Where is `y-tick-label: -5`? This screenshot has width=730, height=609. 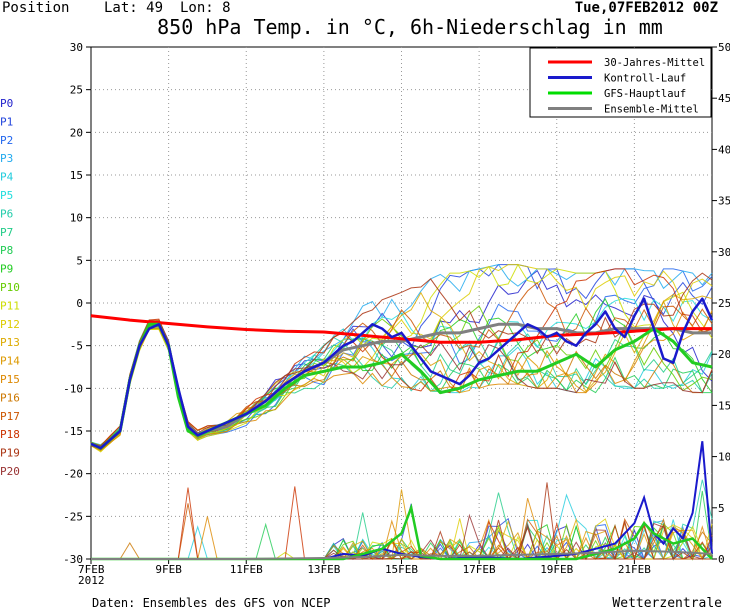
y-tick-label: -5 is located at coordinates (76, 346).